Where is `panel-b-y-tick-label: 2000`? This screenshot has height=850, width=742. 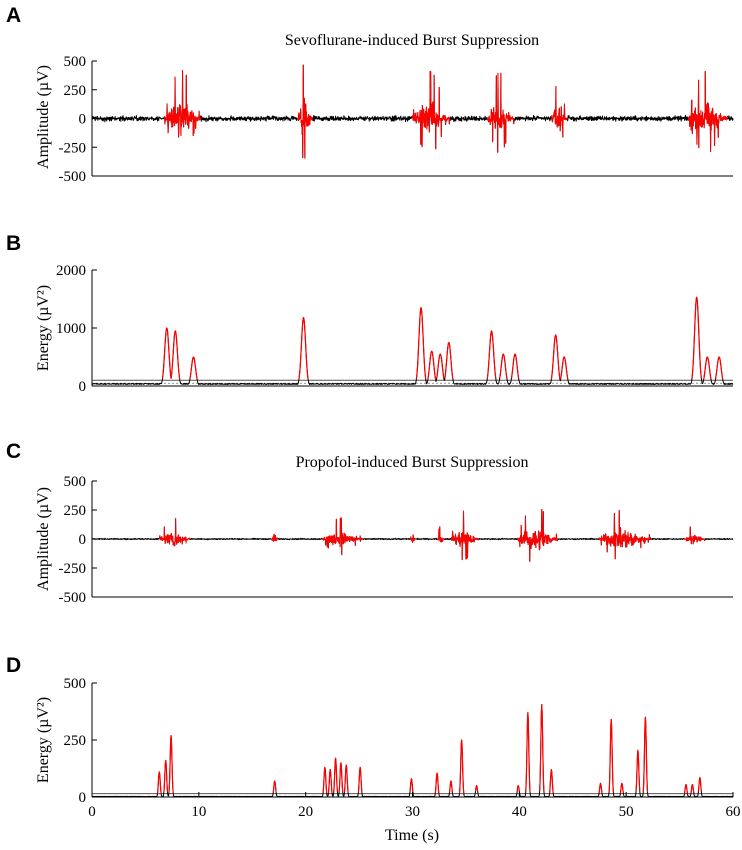
panel-b-y-tick-label: 2000 is located at coordinates (71, 271).